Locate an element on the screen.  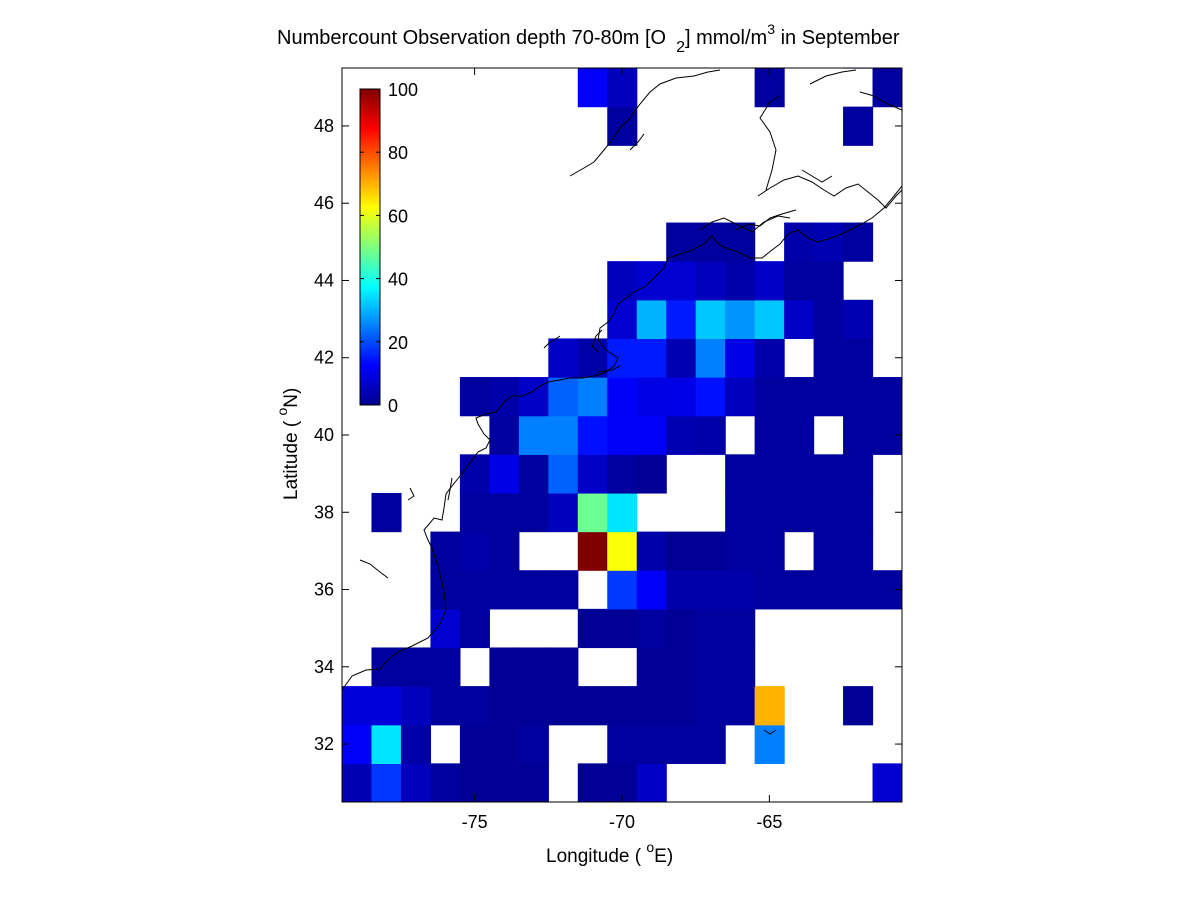
colorbar-tick-label: 40 is located at coordinates (398, 280).